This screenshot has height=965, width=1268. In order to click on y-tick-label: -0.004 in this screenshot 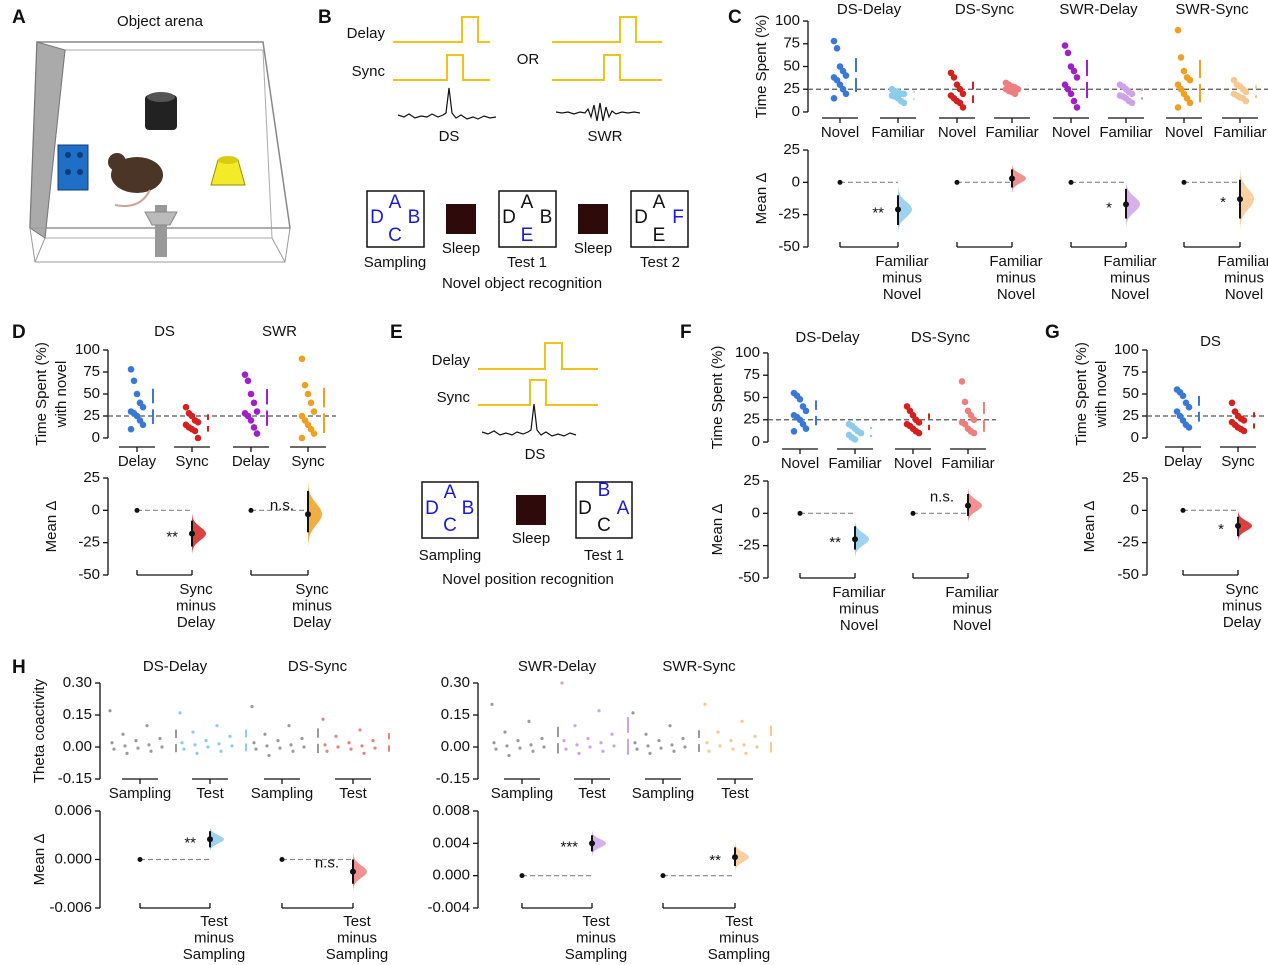, I will do `click(448, 907)`.